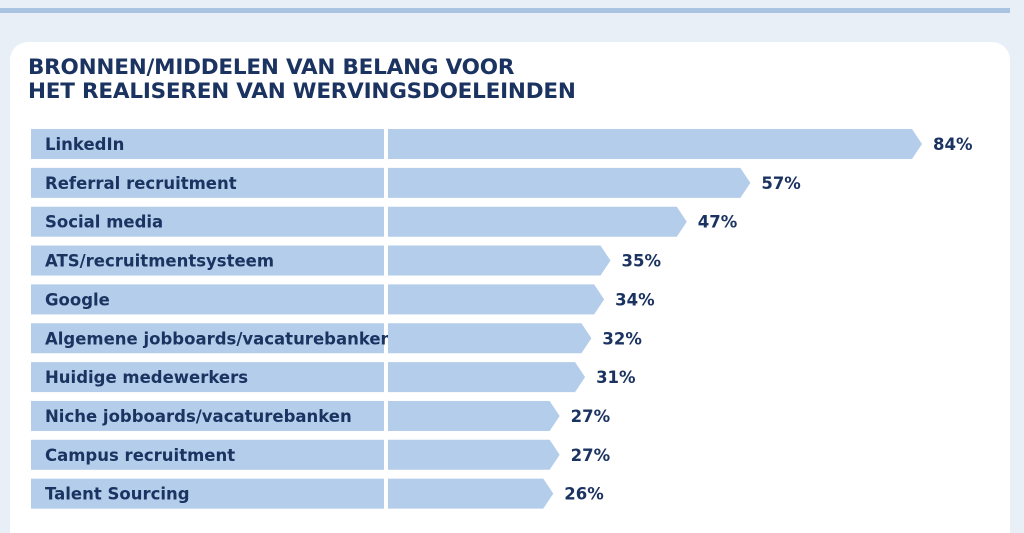 This screenshot has height=533, width=1024. What do you see at coordinates (198, 416) in the screenshot?
I see `category-label: Niche jobboards/vacaturebanken` at bounding box center [198, 416].